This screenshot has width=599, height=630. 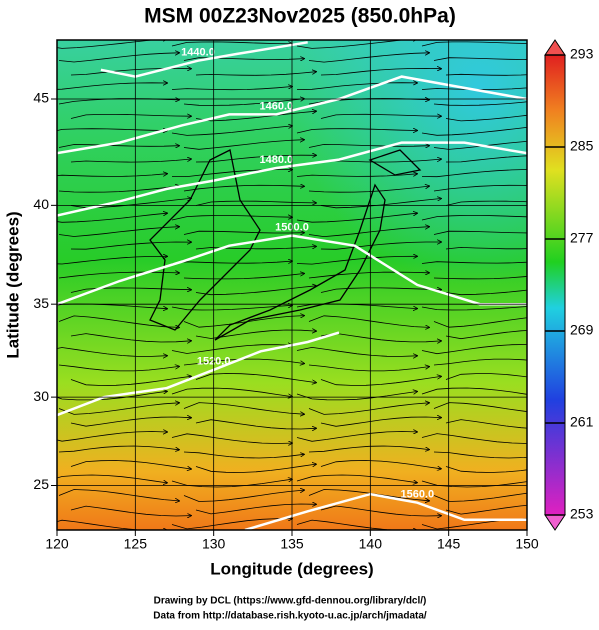 What do you see at coordinates (582, 514) in the screenshot?
I see `colorbar-tick-label: 253` at bounding box center [582, 514].